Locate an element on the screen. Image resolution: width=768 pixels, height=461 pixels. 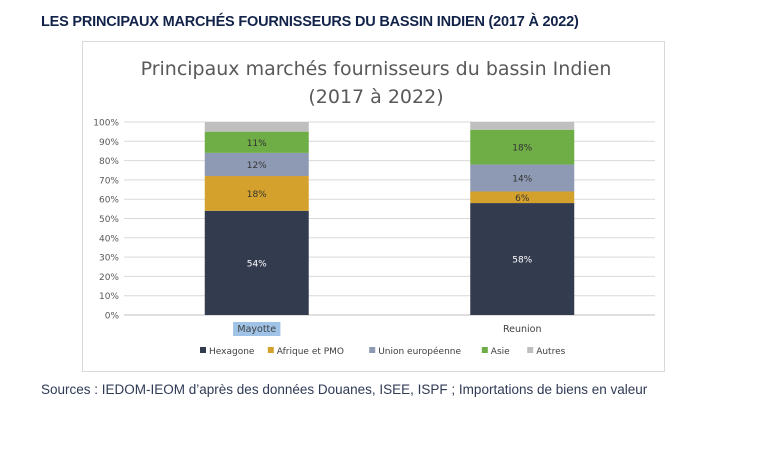
y-tick-label: 80% is located at coordinates (109, 162).